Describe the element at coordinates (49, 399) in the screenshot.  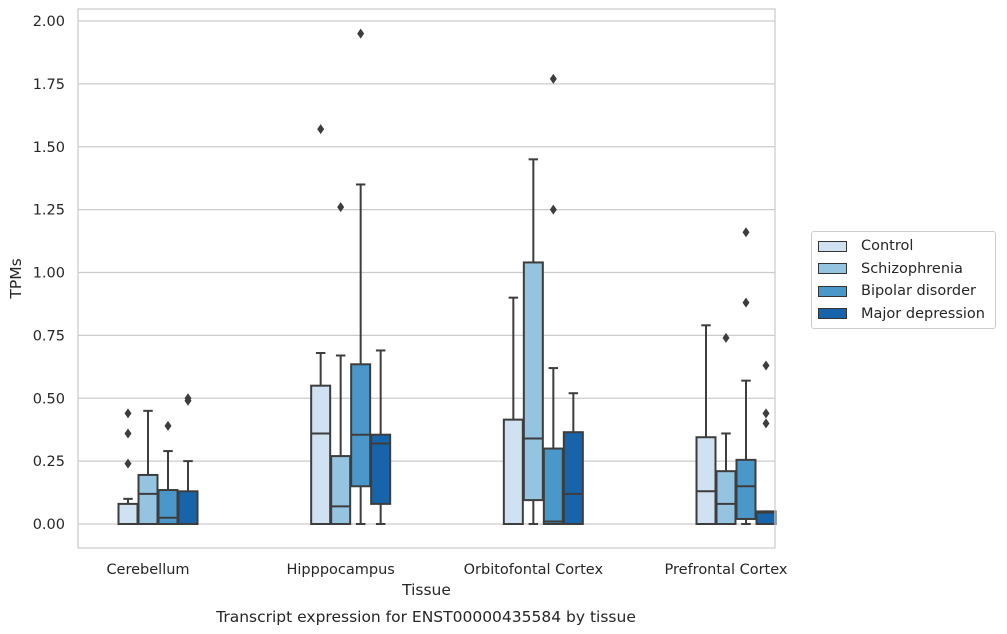
I see `y-tick-label: 0.50` at that location.